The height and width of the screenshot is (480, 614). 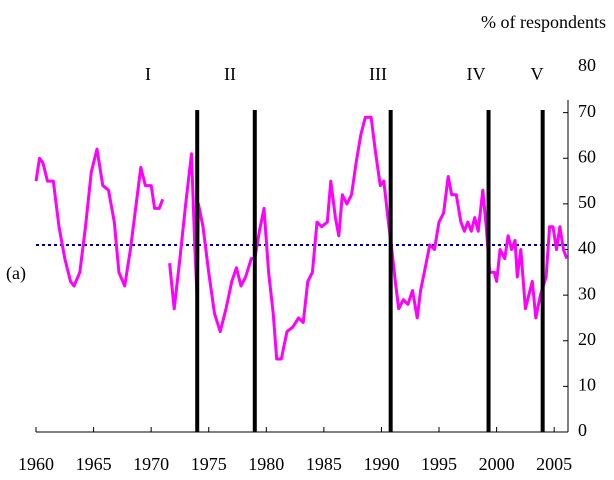 I want to click on annotation: (a), so click(x=16, y=273).